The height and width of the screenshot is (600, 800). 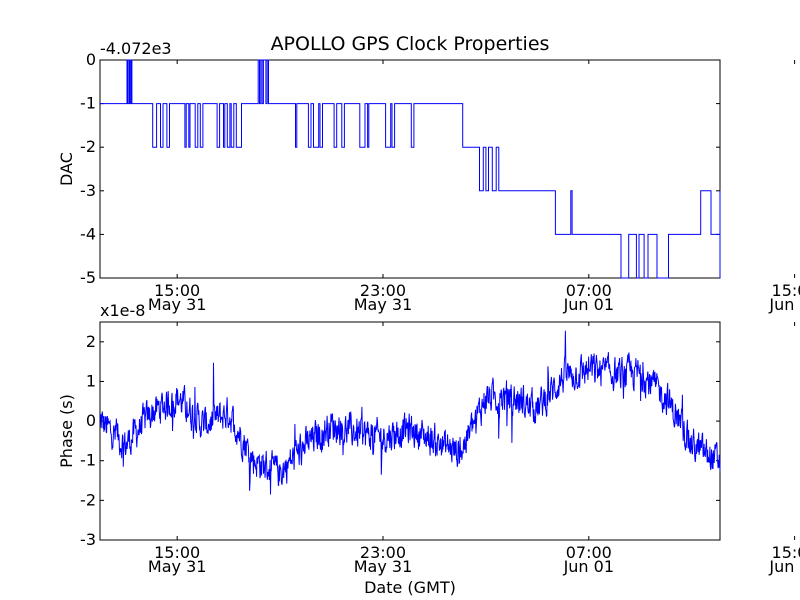 What do you see at coordinates (91, 59) in the screenshot?
I see `dac-ytick-label: 0` at bounding box center [91, 59].